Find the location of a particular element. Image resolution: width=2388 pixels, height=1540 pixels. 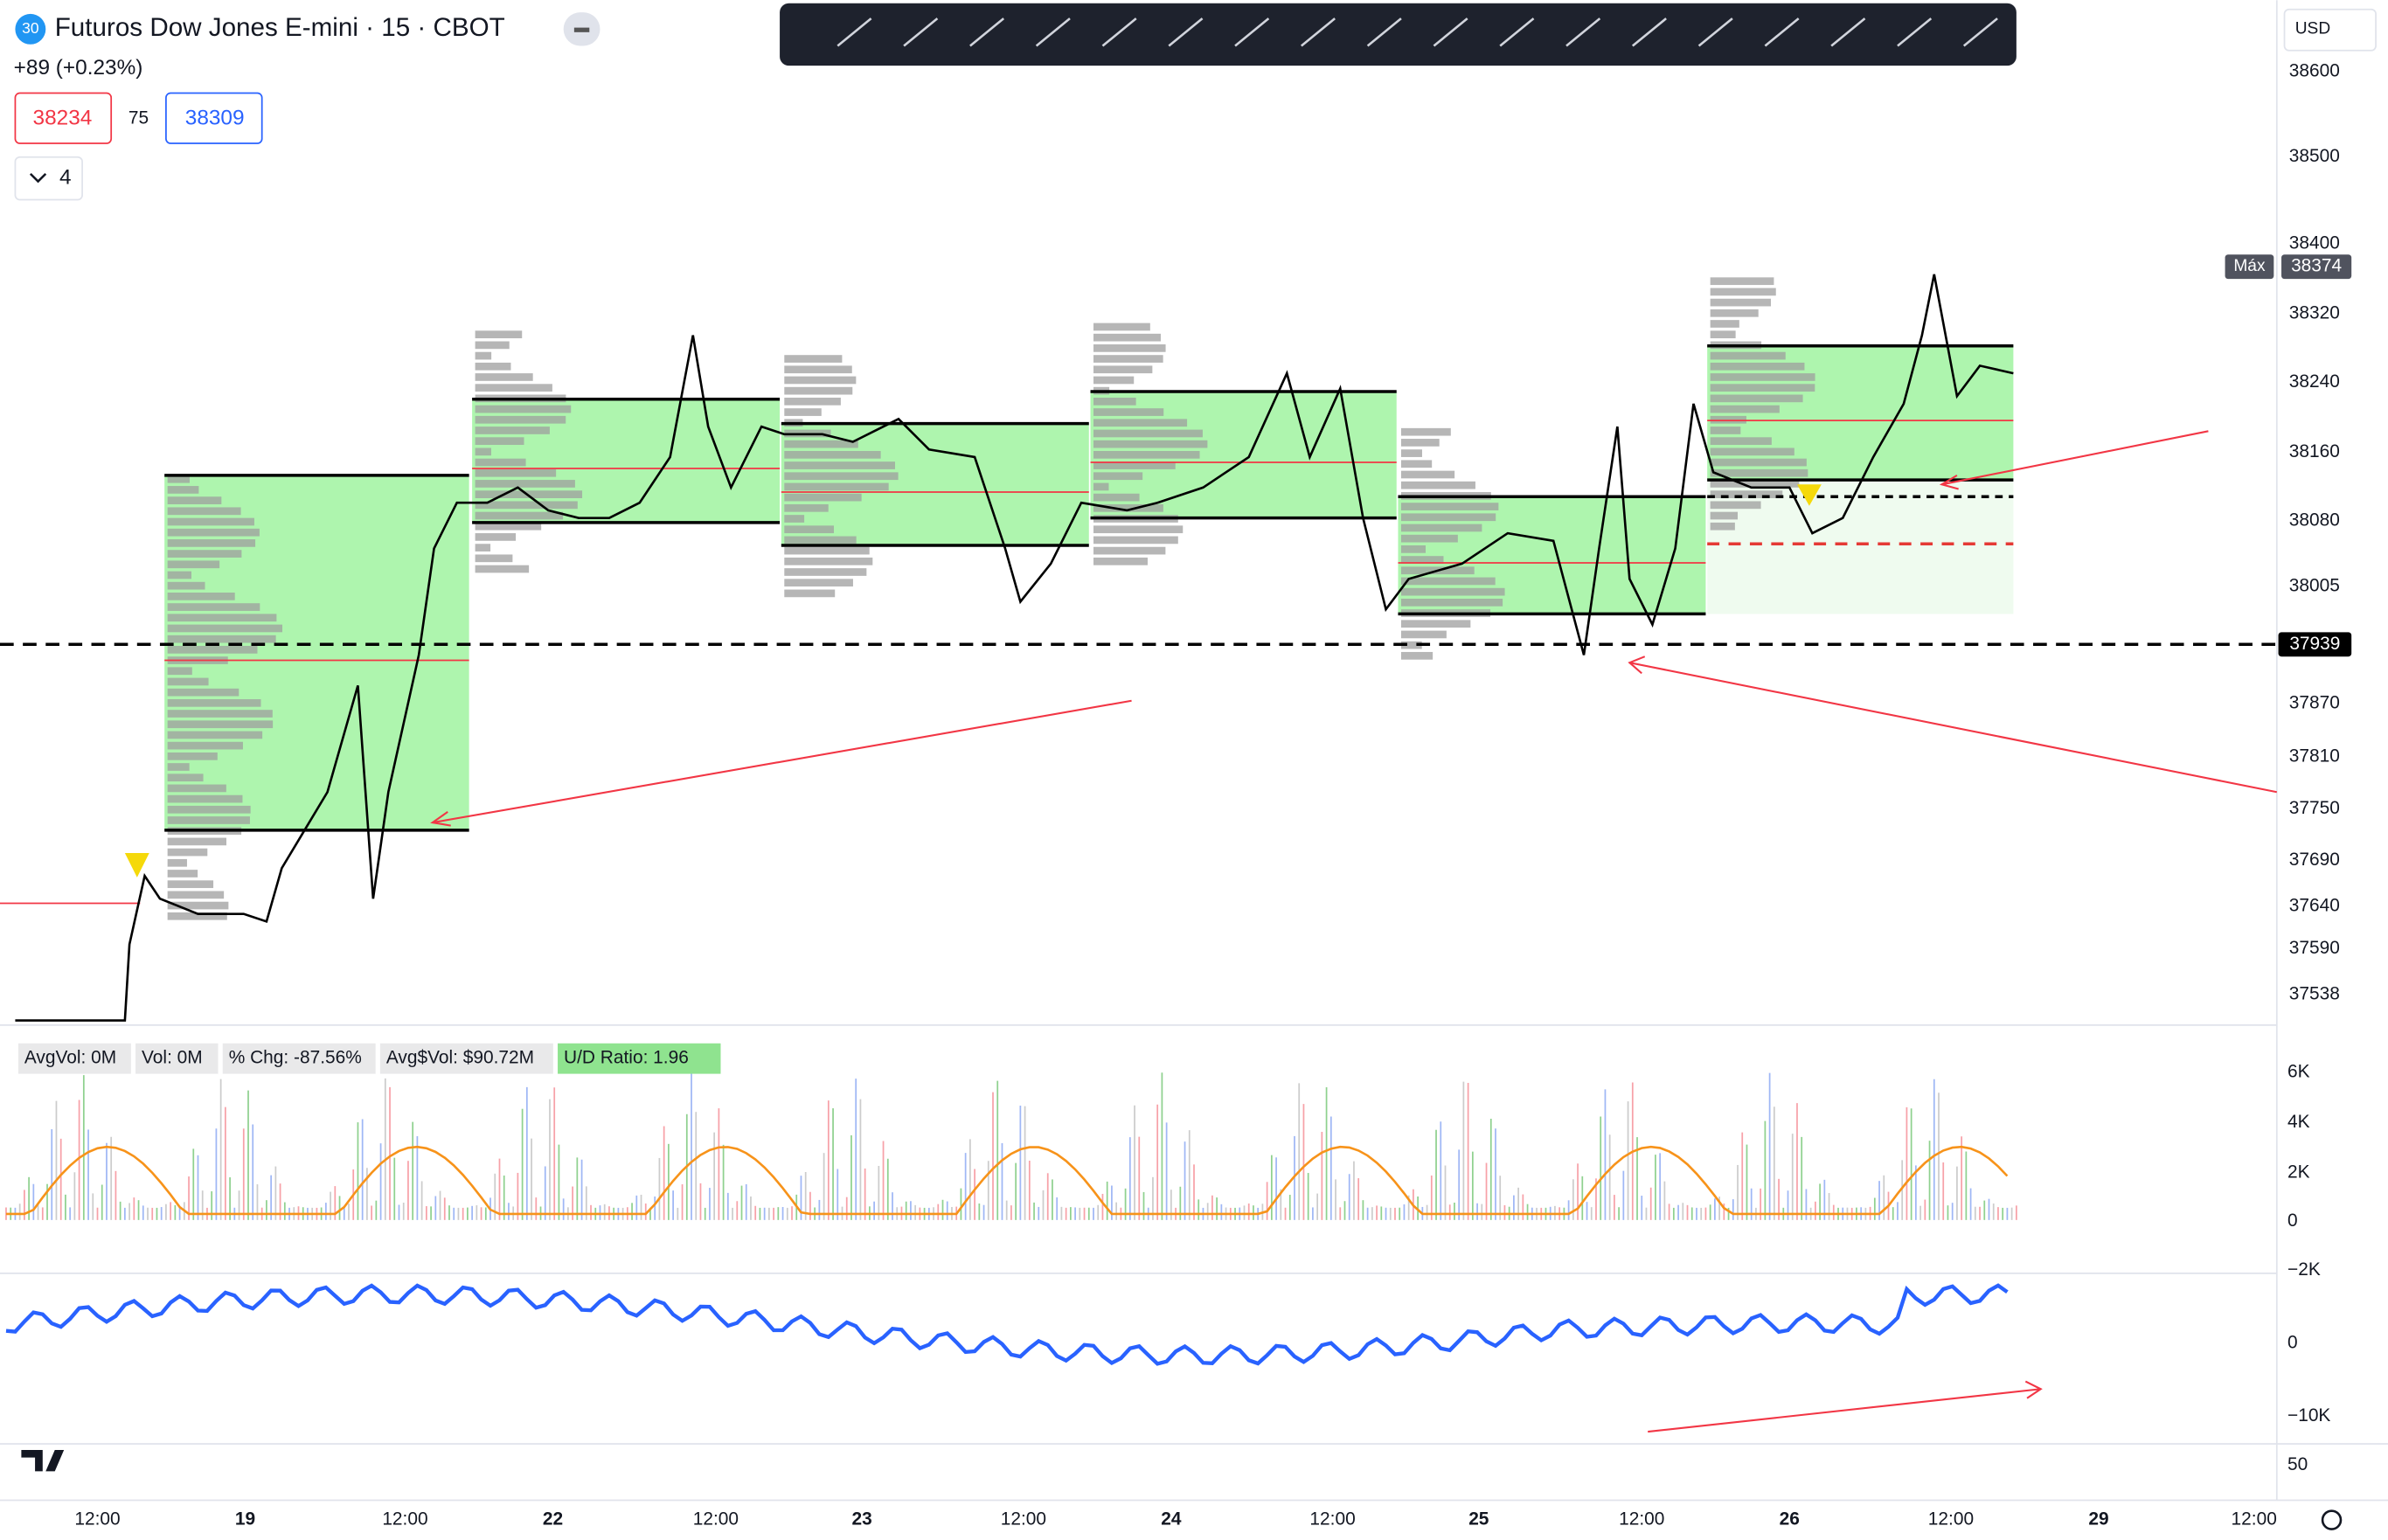

symbol-title: Futuros Dow Jones E-mini · 15 · CBOT is located at coordinates (280, 28).